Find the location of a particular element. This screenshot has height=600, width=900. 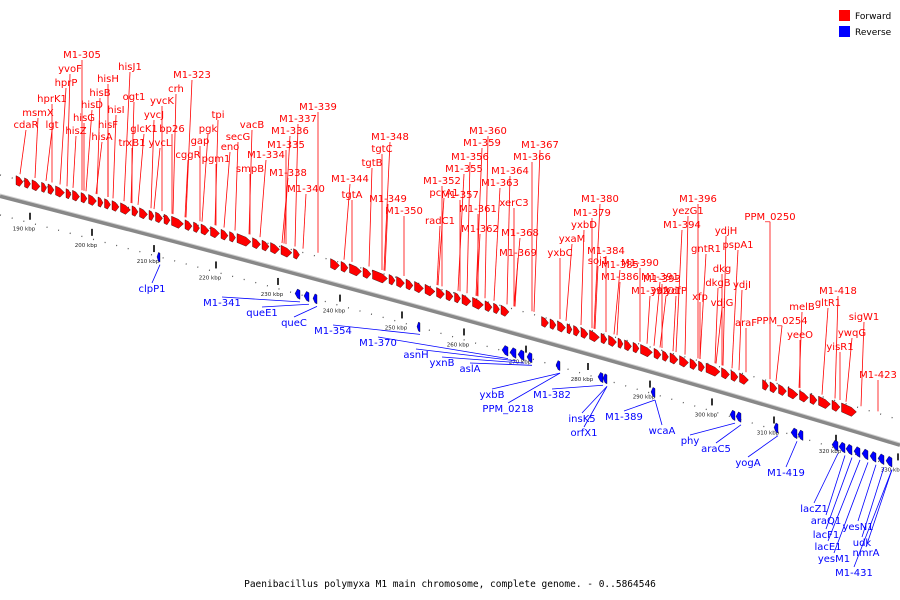

legend-forward-label: Forward is located at coordinates (873, 17).